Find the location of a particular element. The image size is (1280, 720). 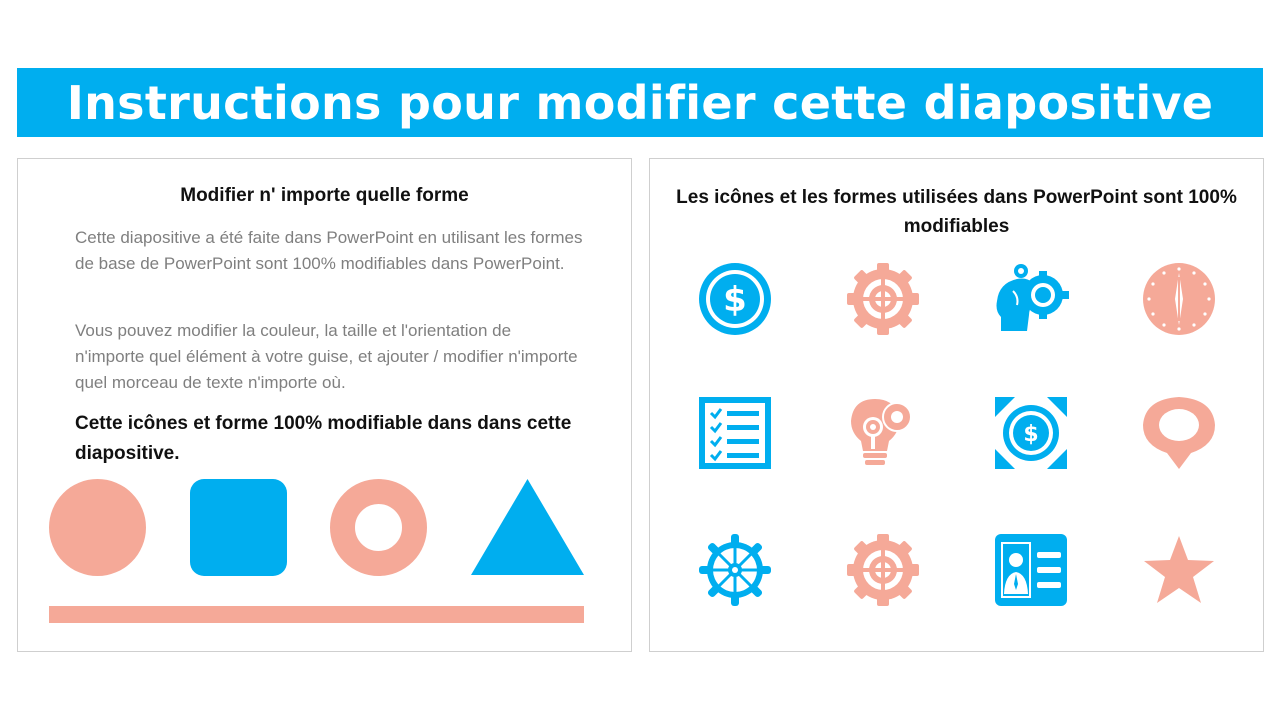

id-card-icon is located at coordinates (1031, 570).